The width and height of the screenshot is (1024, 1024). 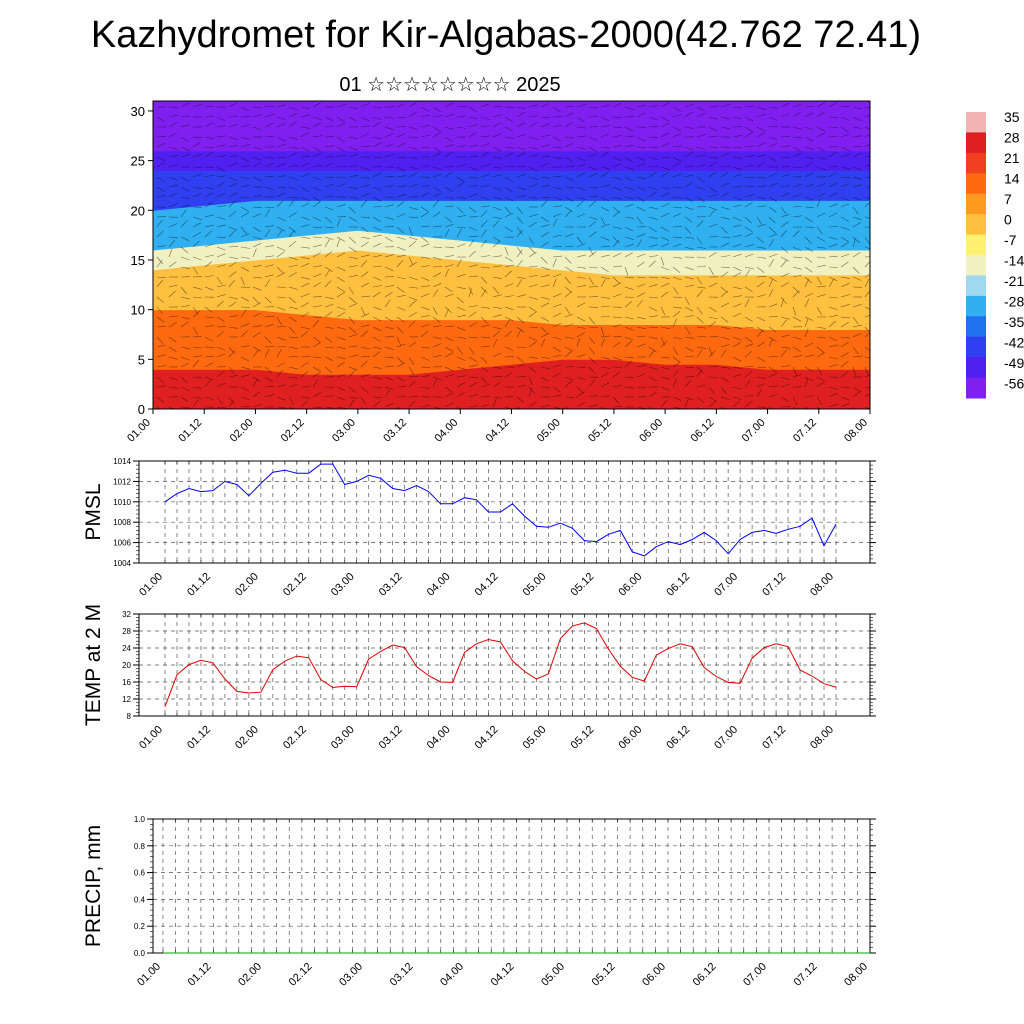 What do you see at coordinates (487, 585) in the screenshot?
I see `x-tick-label: 04.12` at bounding box center [487, 585].